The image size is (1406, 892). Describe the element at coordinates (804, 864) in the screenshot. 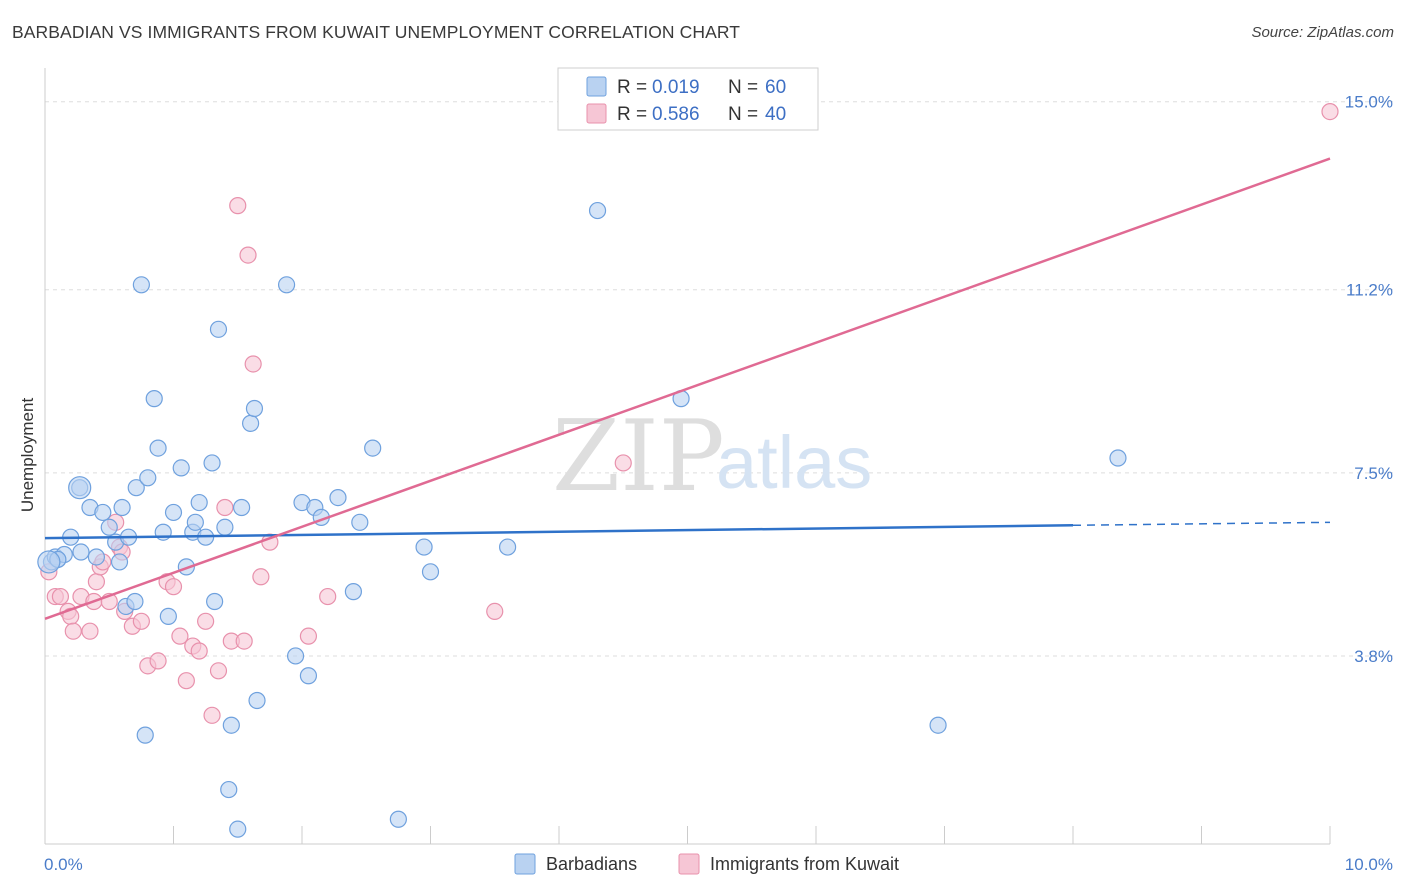

I see `bottom-legend-label-kuwait: Immigrants from Kuwait` at that location.